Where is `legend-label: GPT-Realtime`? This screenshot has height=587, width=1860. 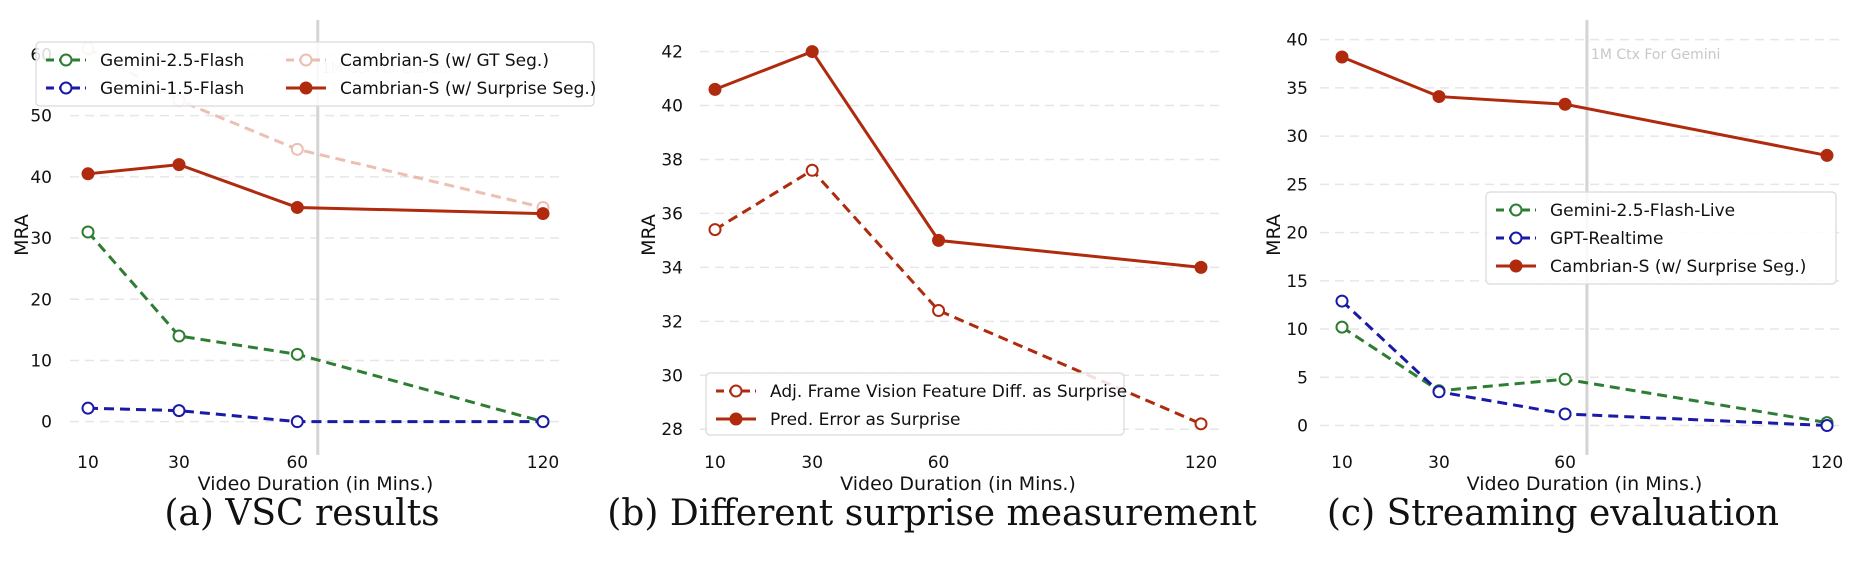
legend-label: GPT-Realtime is located at coordinates (1606, 239).